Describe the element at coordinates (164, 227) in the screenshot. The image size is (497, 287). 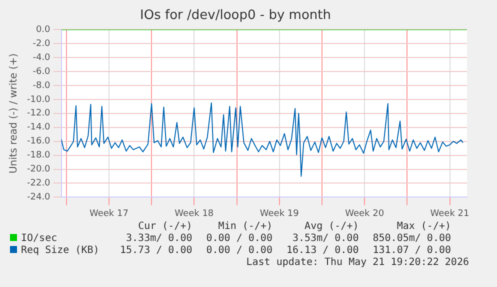
I see `text: Cur (-/+)` at that location.